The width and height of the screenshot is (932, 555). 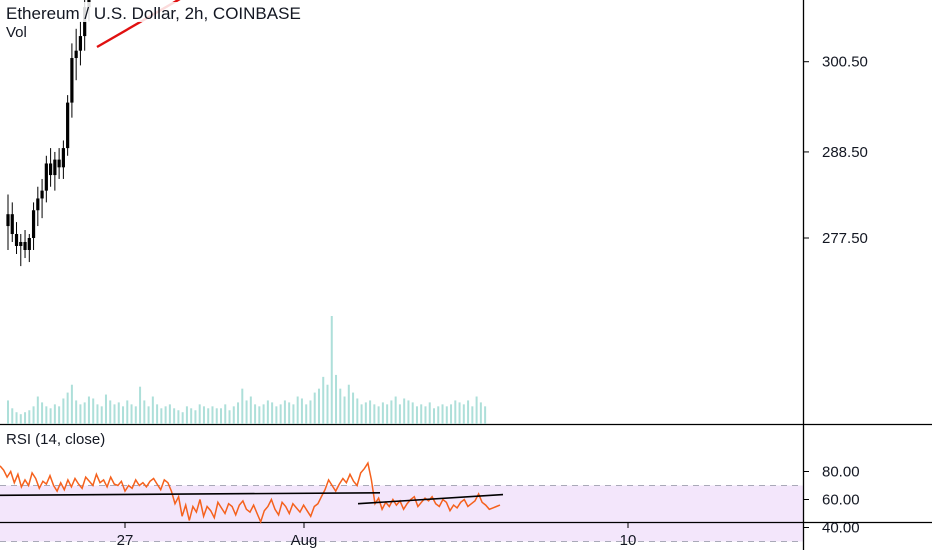 I want to click on time-axis-tick-label: Aug, so click(x=304, y=540).